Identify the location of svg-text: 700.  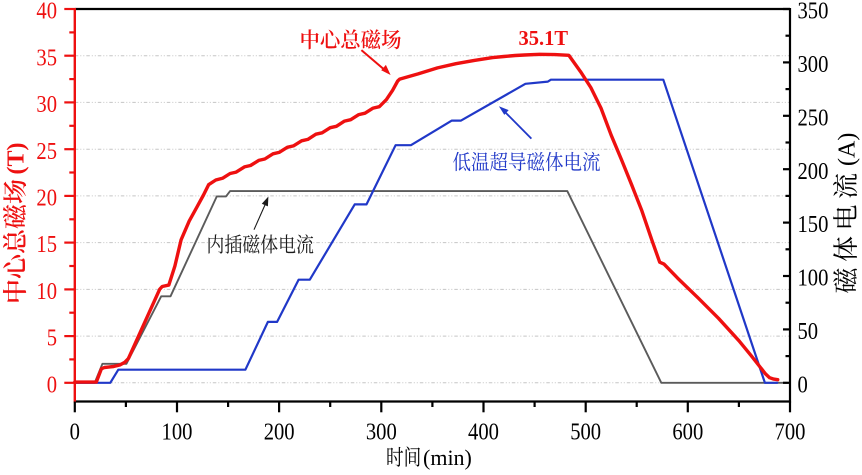
(790, 432).